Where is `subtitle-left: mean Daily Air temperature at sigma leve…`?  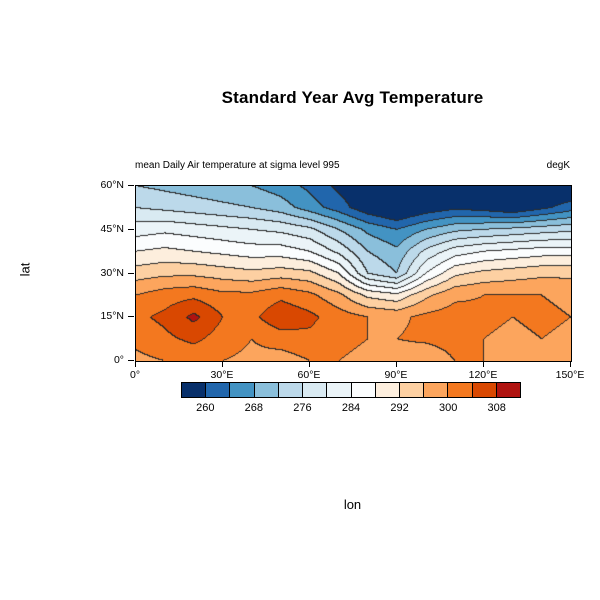
subtitle-left: mean Daily Air temperature at sigma leve… is located at coordinates (237, 165).